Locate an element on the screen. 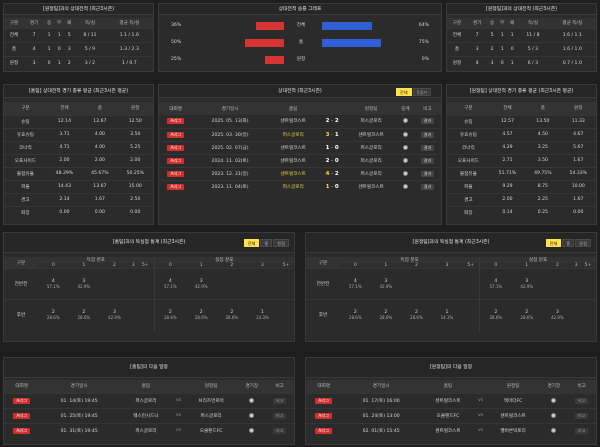  bucket-header: 0 is located at coordinates (495, 266).